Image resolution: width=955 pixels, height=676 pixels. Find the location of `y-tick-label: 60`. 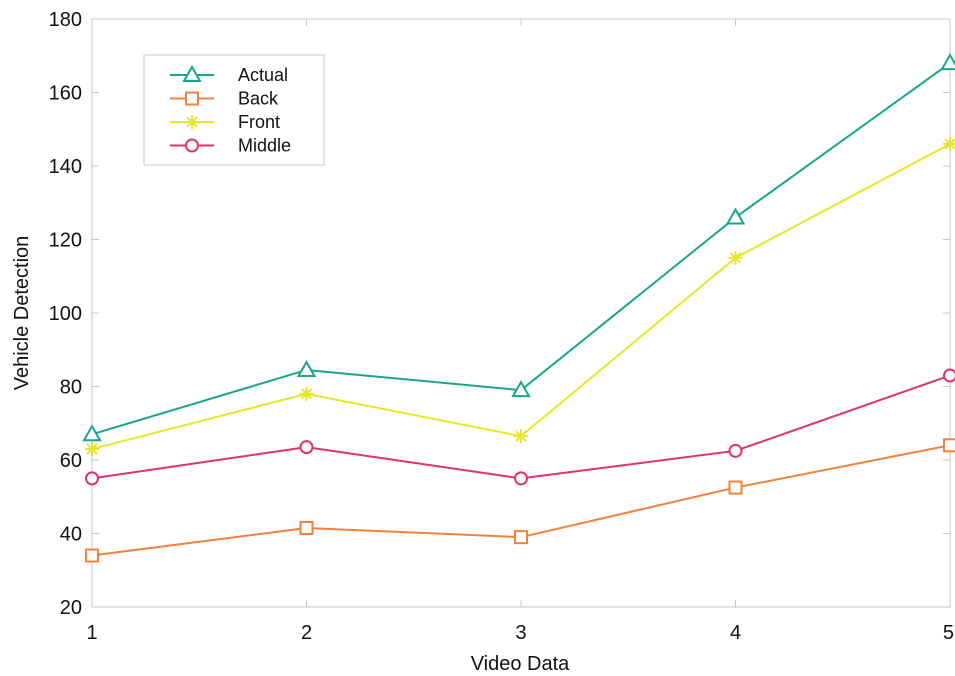

y-tick-label: 60 is located at coordinates (71, 461).